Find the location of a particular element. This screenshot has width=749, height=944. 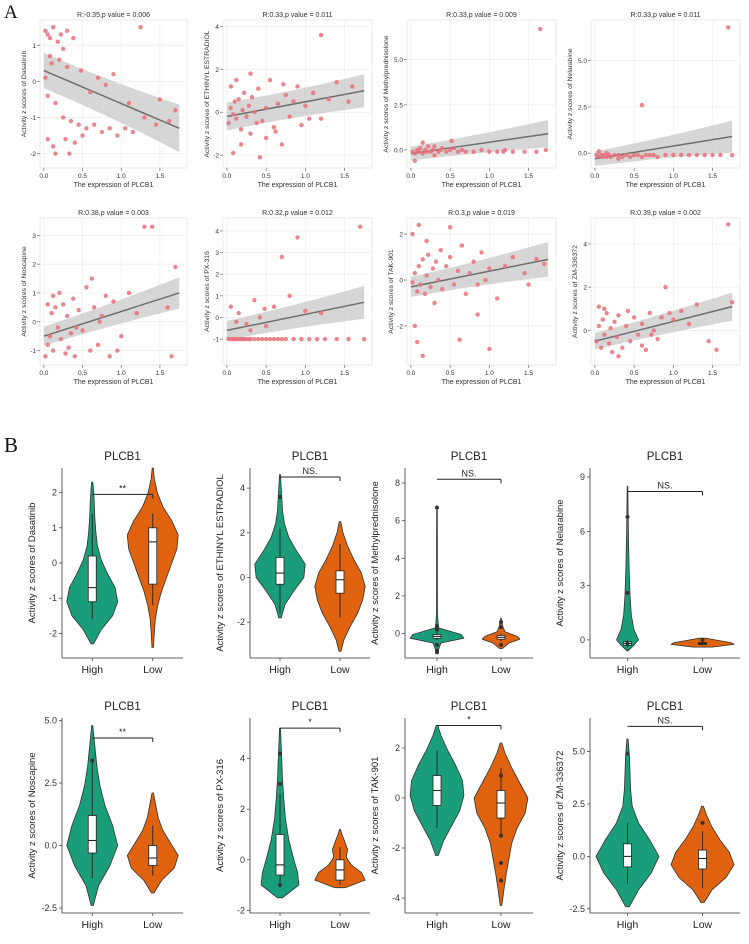

y-tick-label: 3 is located at coordinates (582, 586).